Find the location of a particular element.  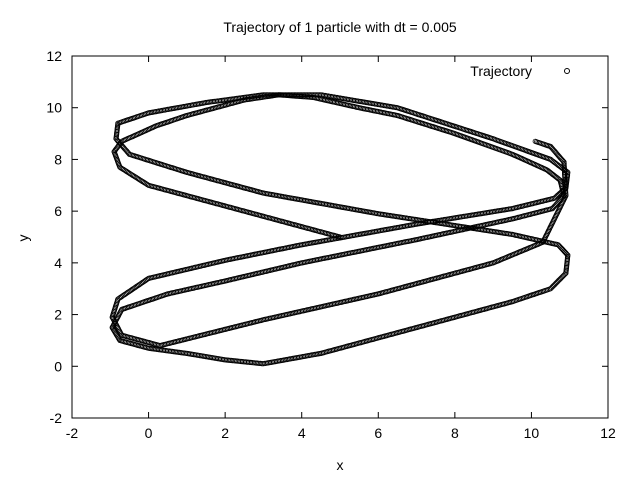

y-tick-label: 2 is located at coordinates (58, 315).